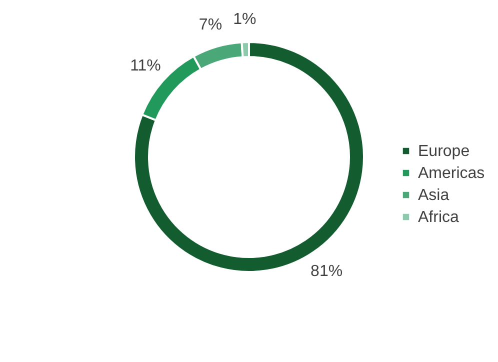 The height and width of the screenshot is (362, 498). Describe the element at coordinates (145, 66) in the screenshot. I see `data-label: 11%` at that location.